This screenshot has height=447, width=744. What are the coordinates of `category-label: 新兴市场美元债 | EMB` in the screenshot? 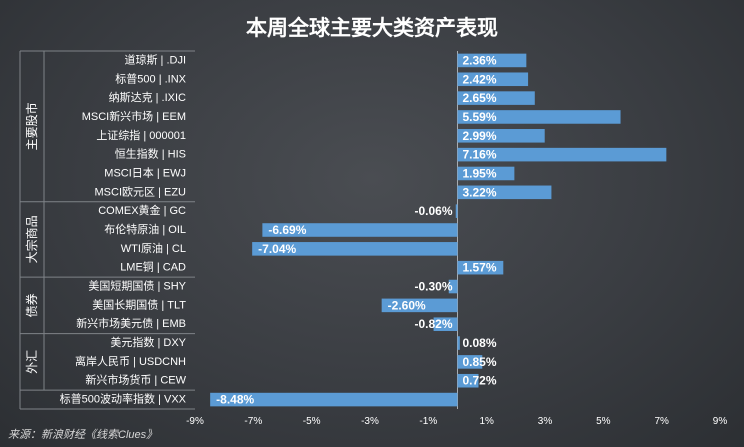 It's located at (131, 323).